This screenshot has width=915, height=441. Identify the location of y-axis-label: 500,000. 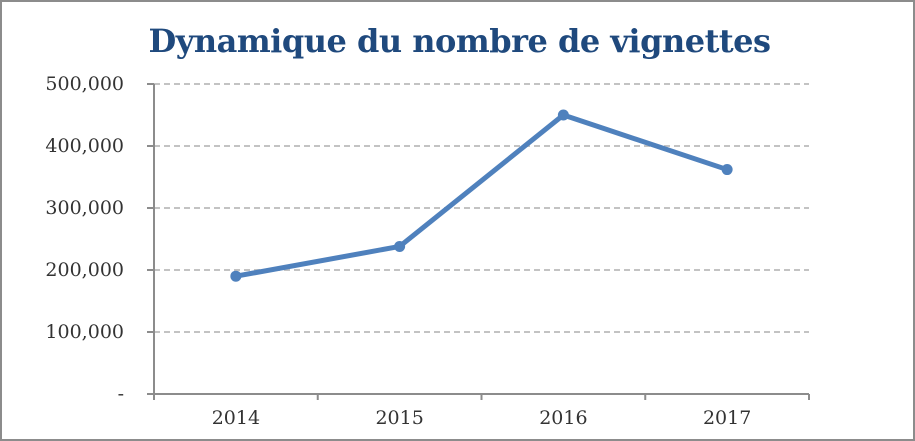
(84, 84).